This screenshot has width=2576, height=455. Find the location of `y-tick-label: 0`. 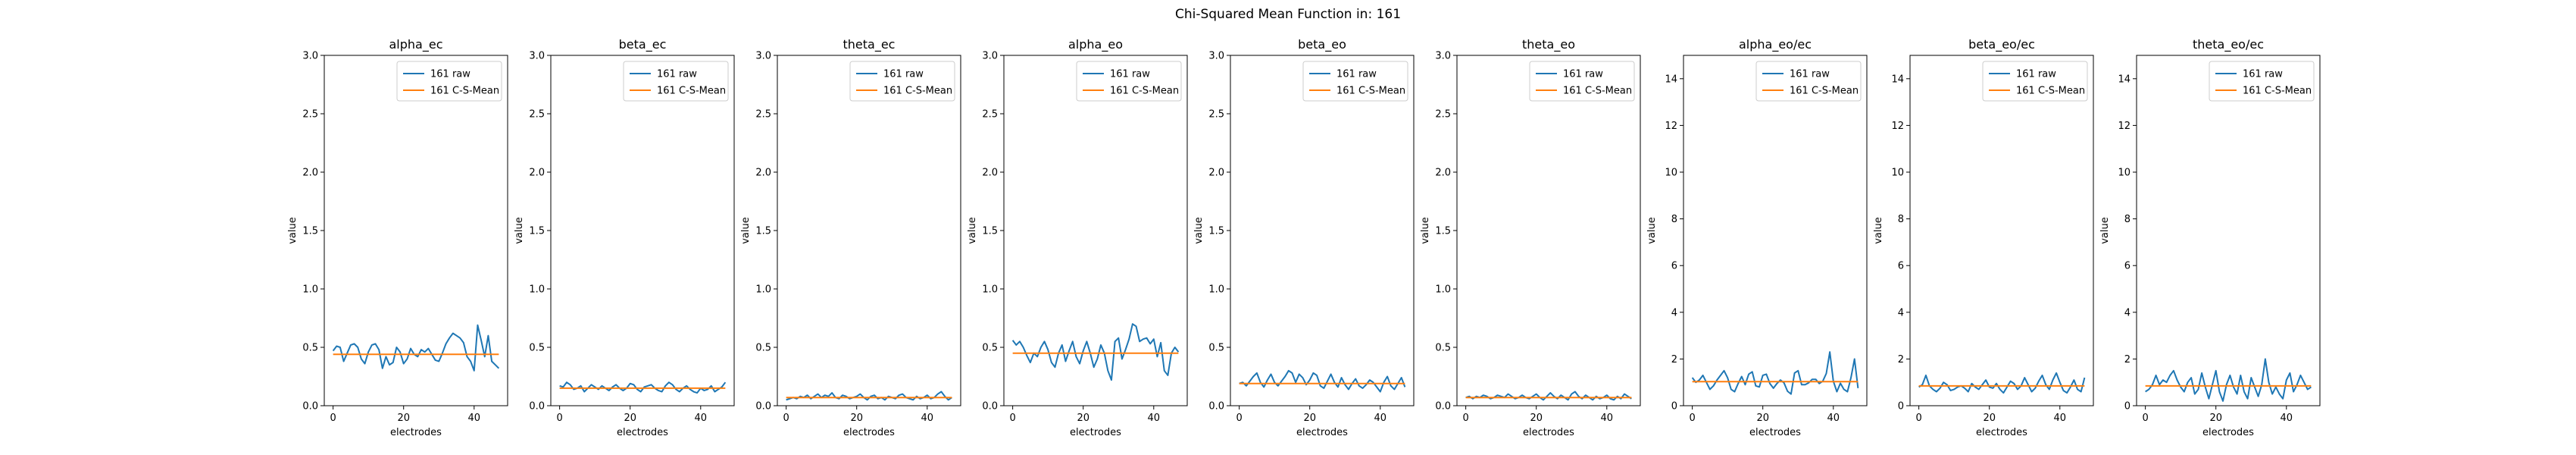

y-tick-label: 0 is located at coordinates (2127, 407).